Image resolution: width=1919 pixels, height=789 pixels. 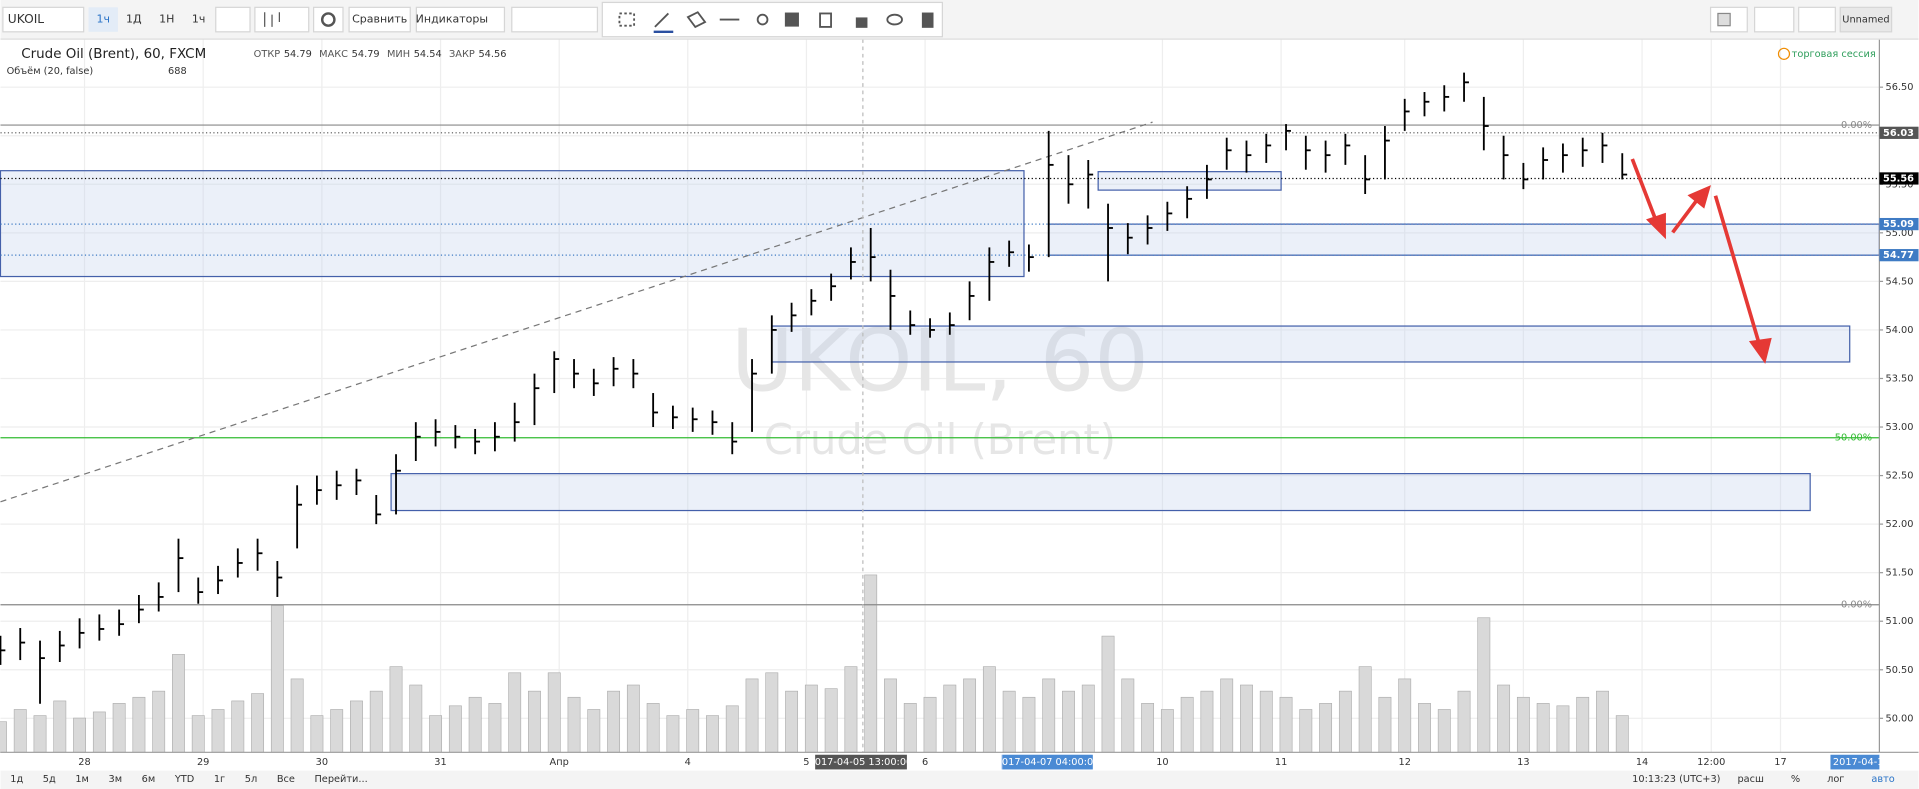 I want to click on settings-button, so click(x=328, y=19).